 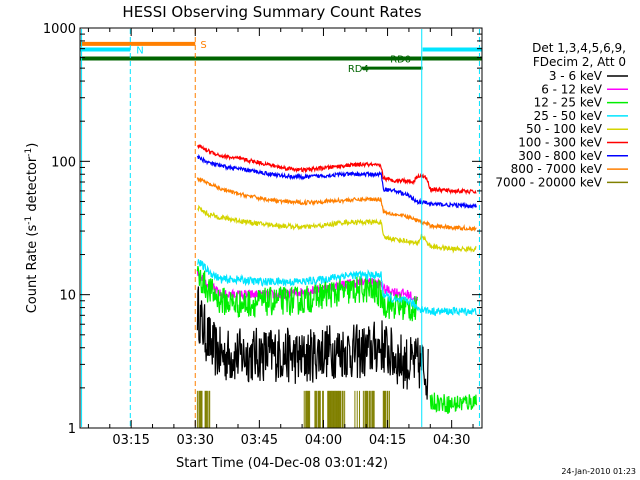 I want to click on series-line-25-50-kev, so click(x=336, y=288).